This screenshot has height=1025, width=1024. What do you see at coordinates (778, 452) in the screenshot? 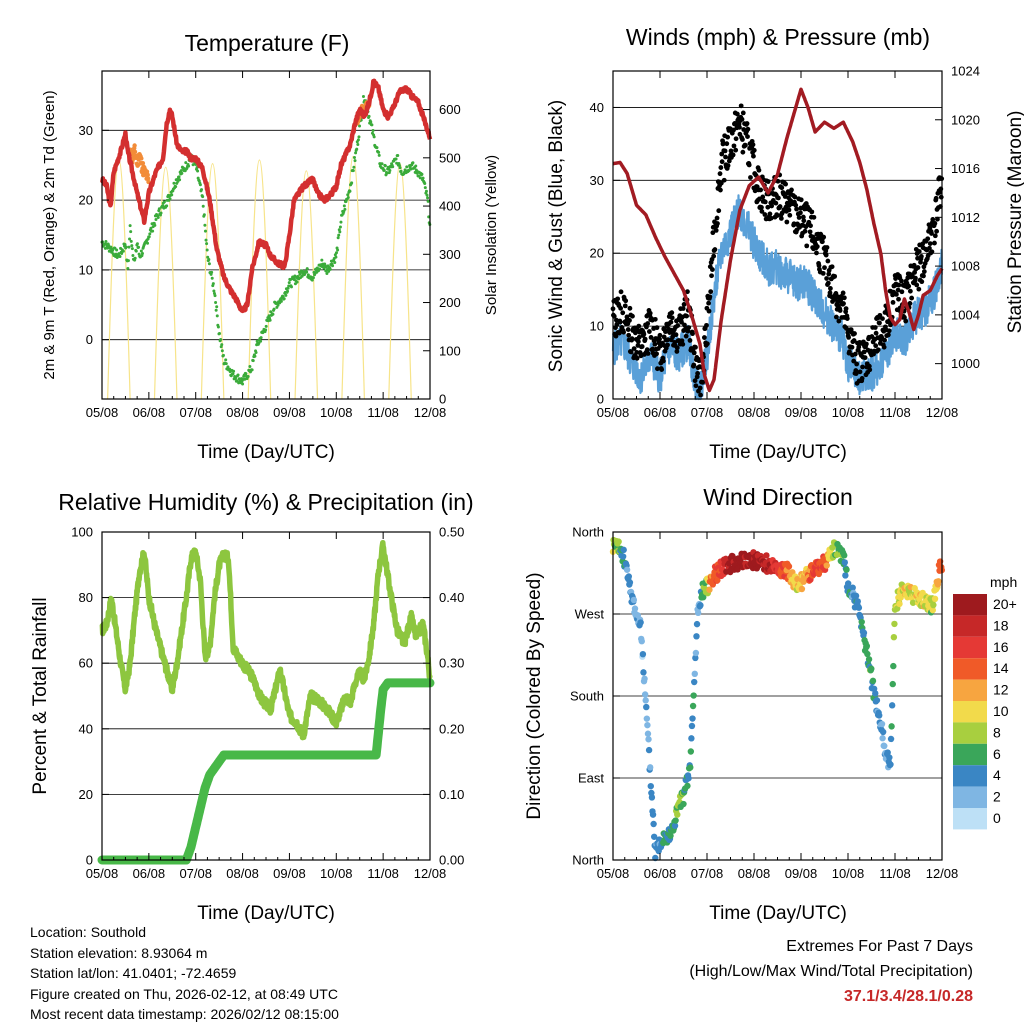
I see `winds-xlabel: Time (Day/UTC)` at bounding box center [778, 452].